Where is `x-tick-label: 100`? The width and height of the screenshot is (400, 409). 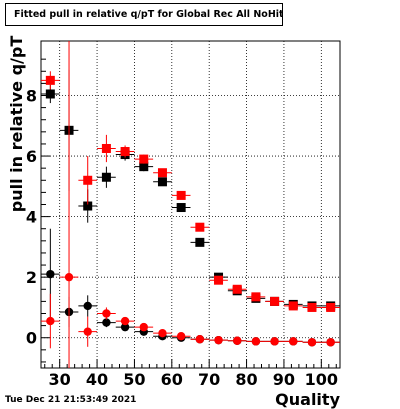
x-tick-label: 100 is located at coordinates (321, 379).